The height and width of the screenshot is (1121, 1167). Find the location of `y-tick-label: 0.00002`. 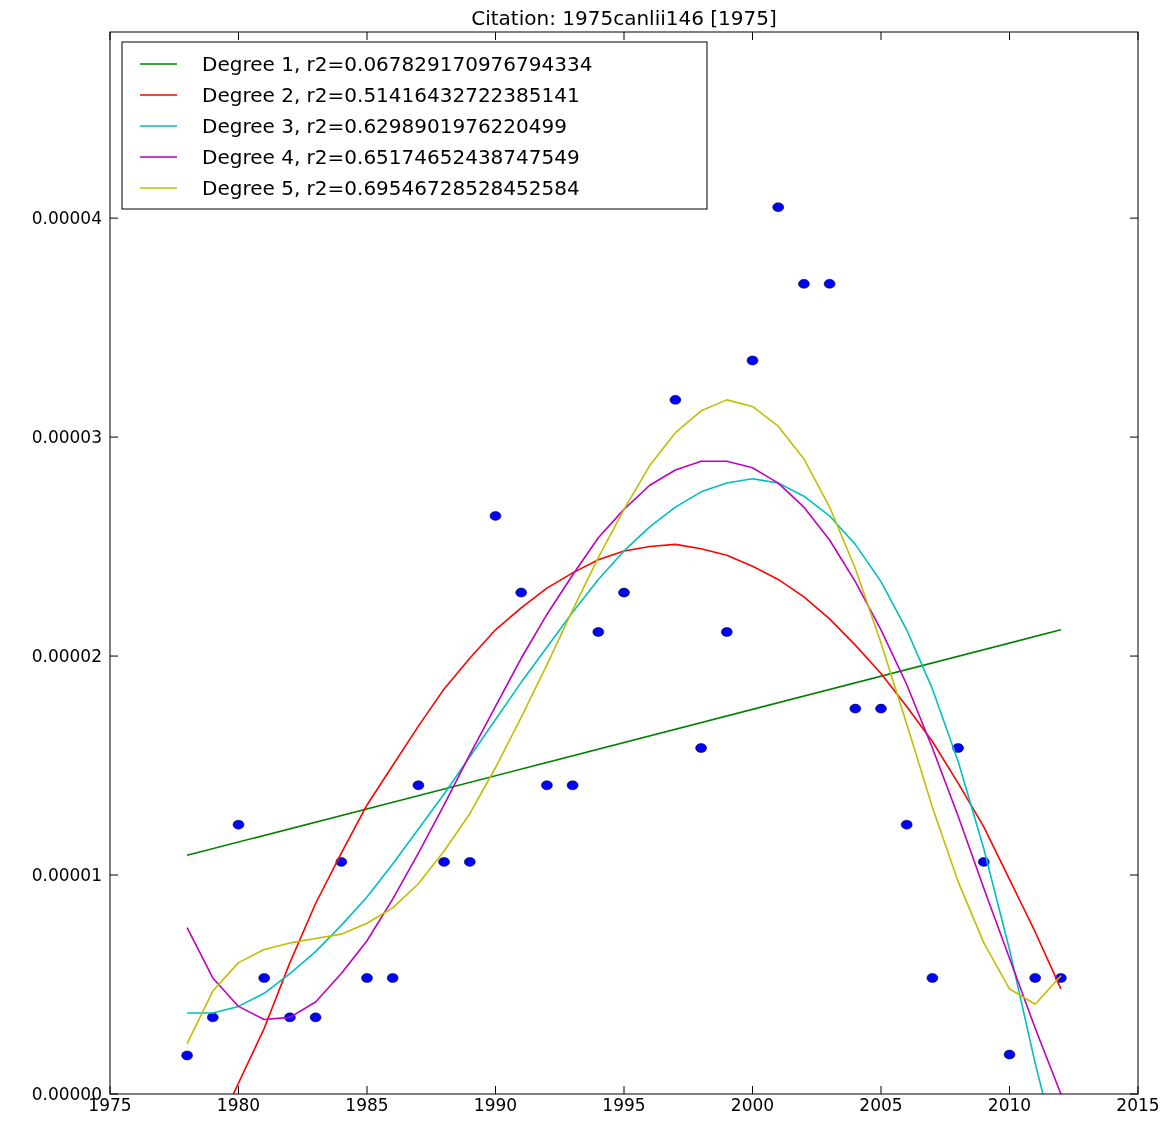

y-tick-label: 0.00002 is located at coordinates (66, 656).